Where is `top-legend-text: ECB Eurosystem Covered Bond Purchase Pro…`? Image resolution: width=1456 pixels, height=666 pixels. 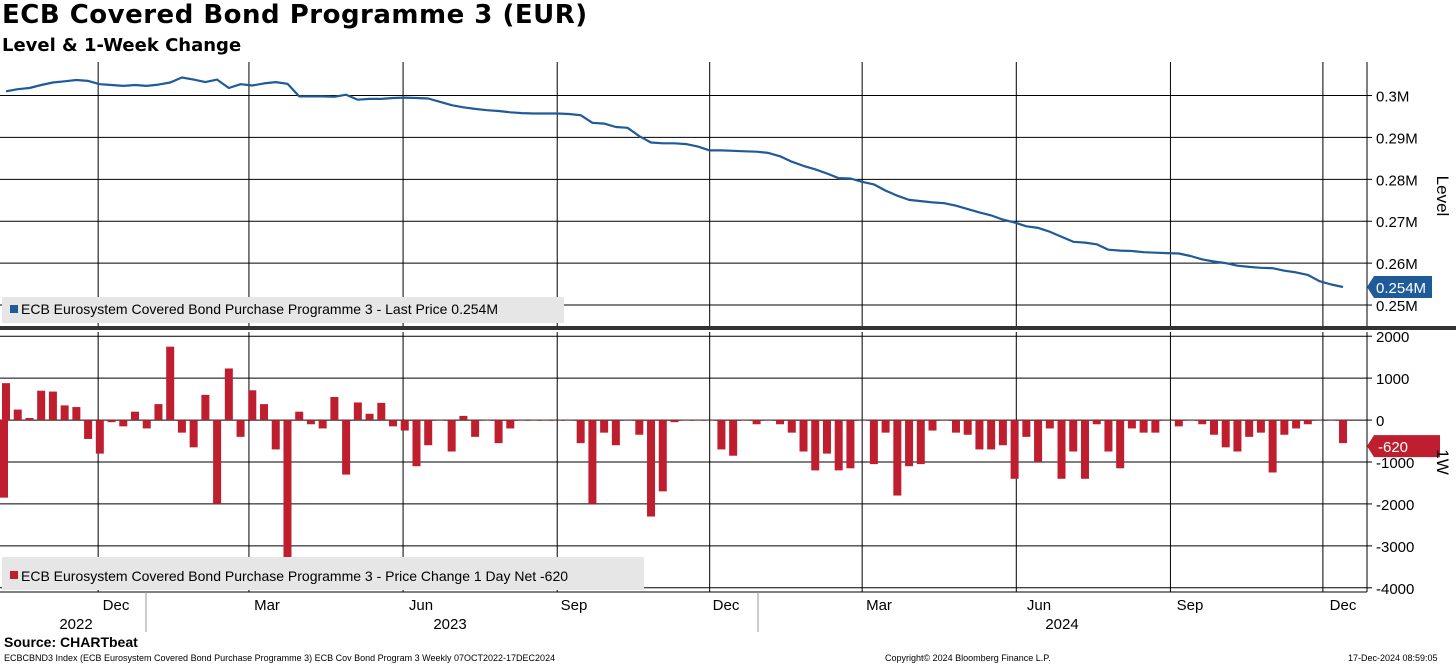
top-legend-text: ECB Eurosystem Covered Bond Purchase Pro… is located at coordinates (259, 309).